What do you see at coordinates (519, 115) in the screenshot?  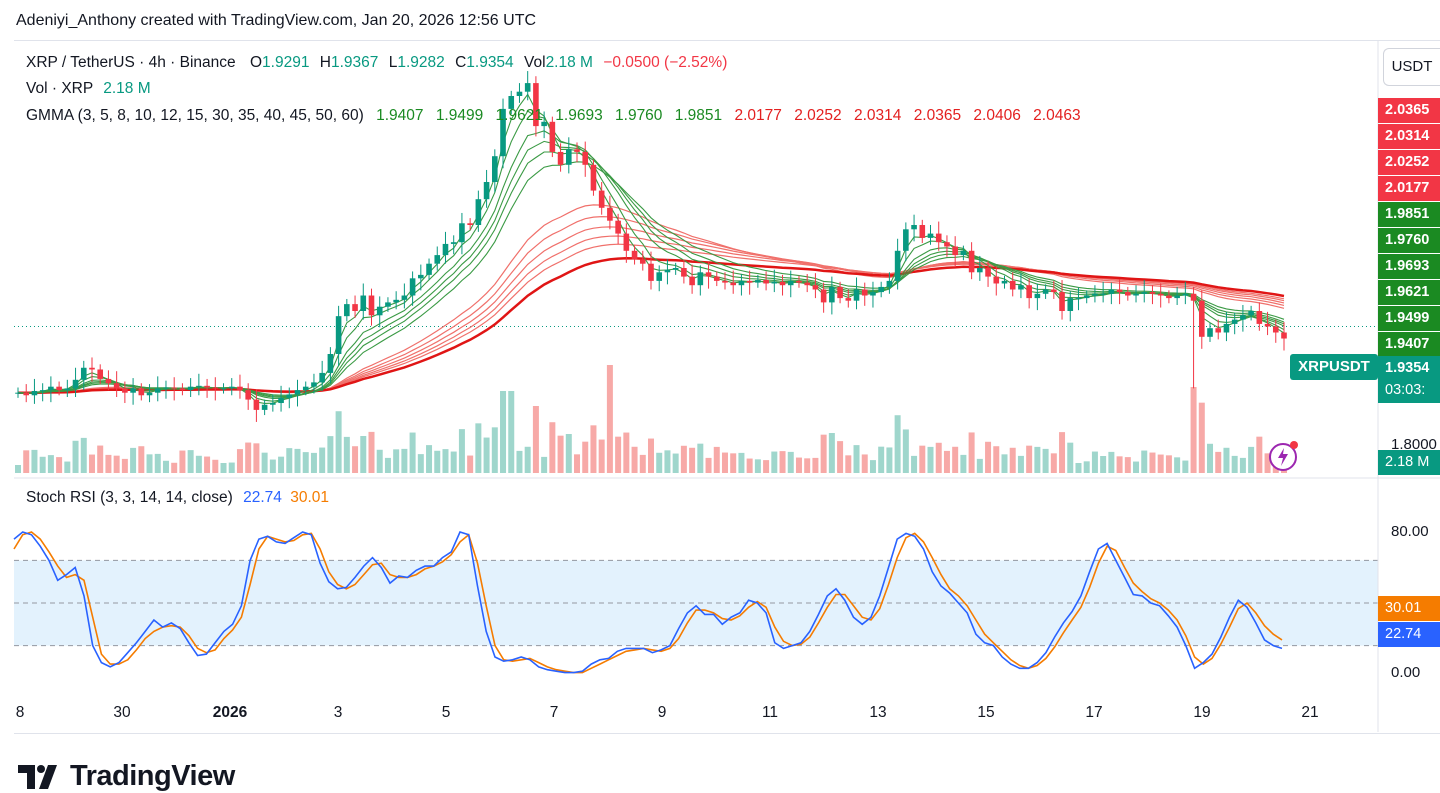 I see `gmma-value-3: 1.9621` at bounding box center [519, 115].